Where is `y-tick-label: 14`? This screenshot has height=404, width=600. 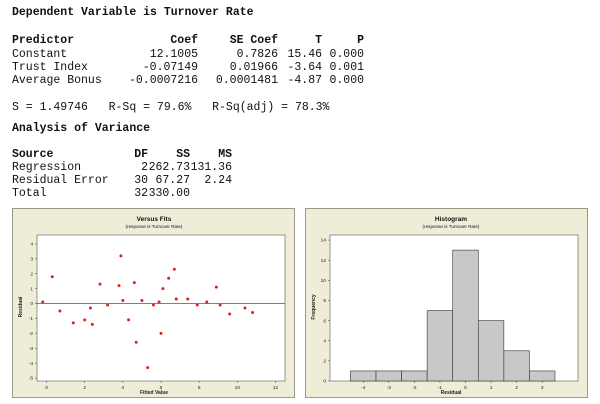
y-tick-label: 14 is located at coordinates (324, 241).